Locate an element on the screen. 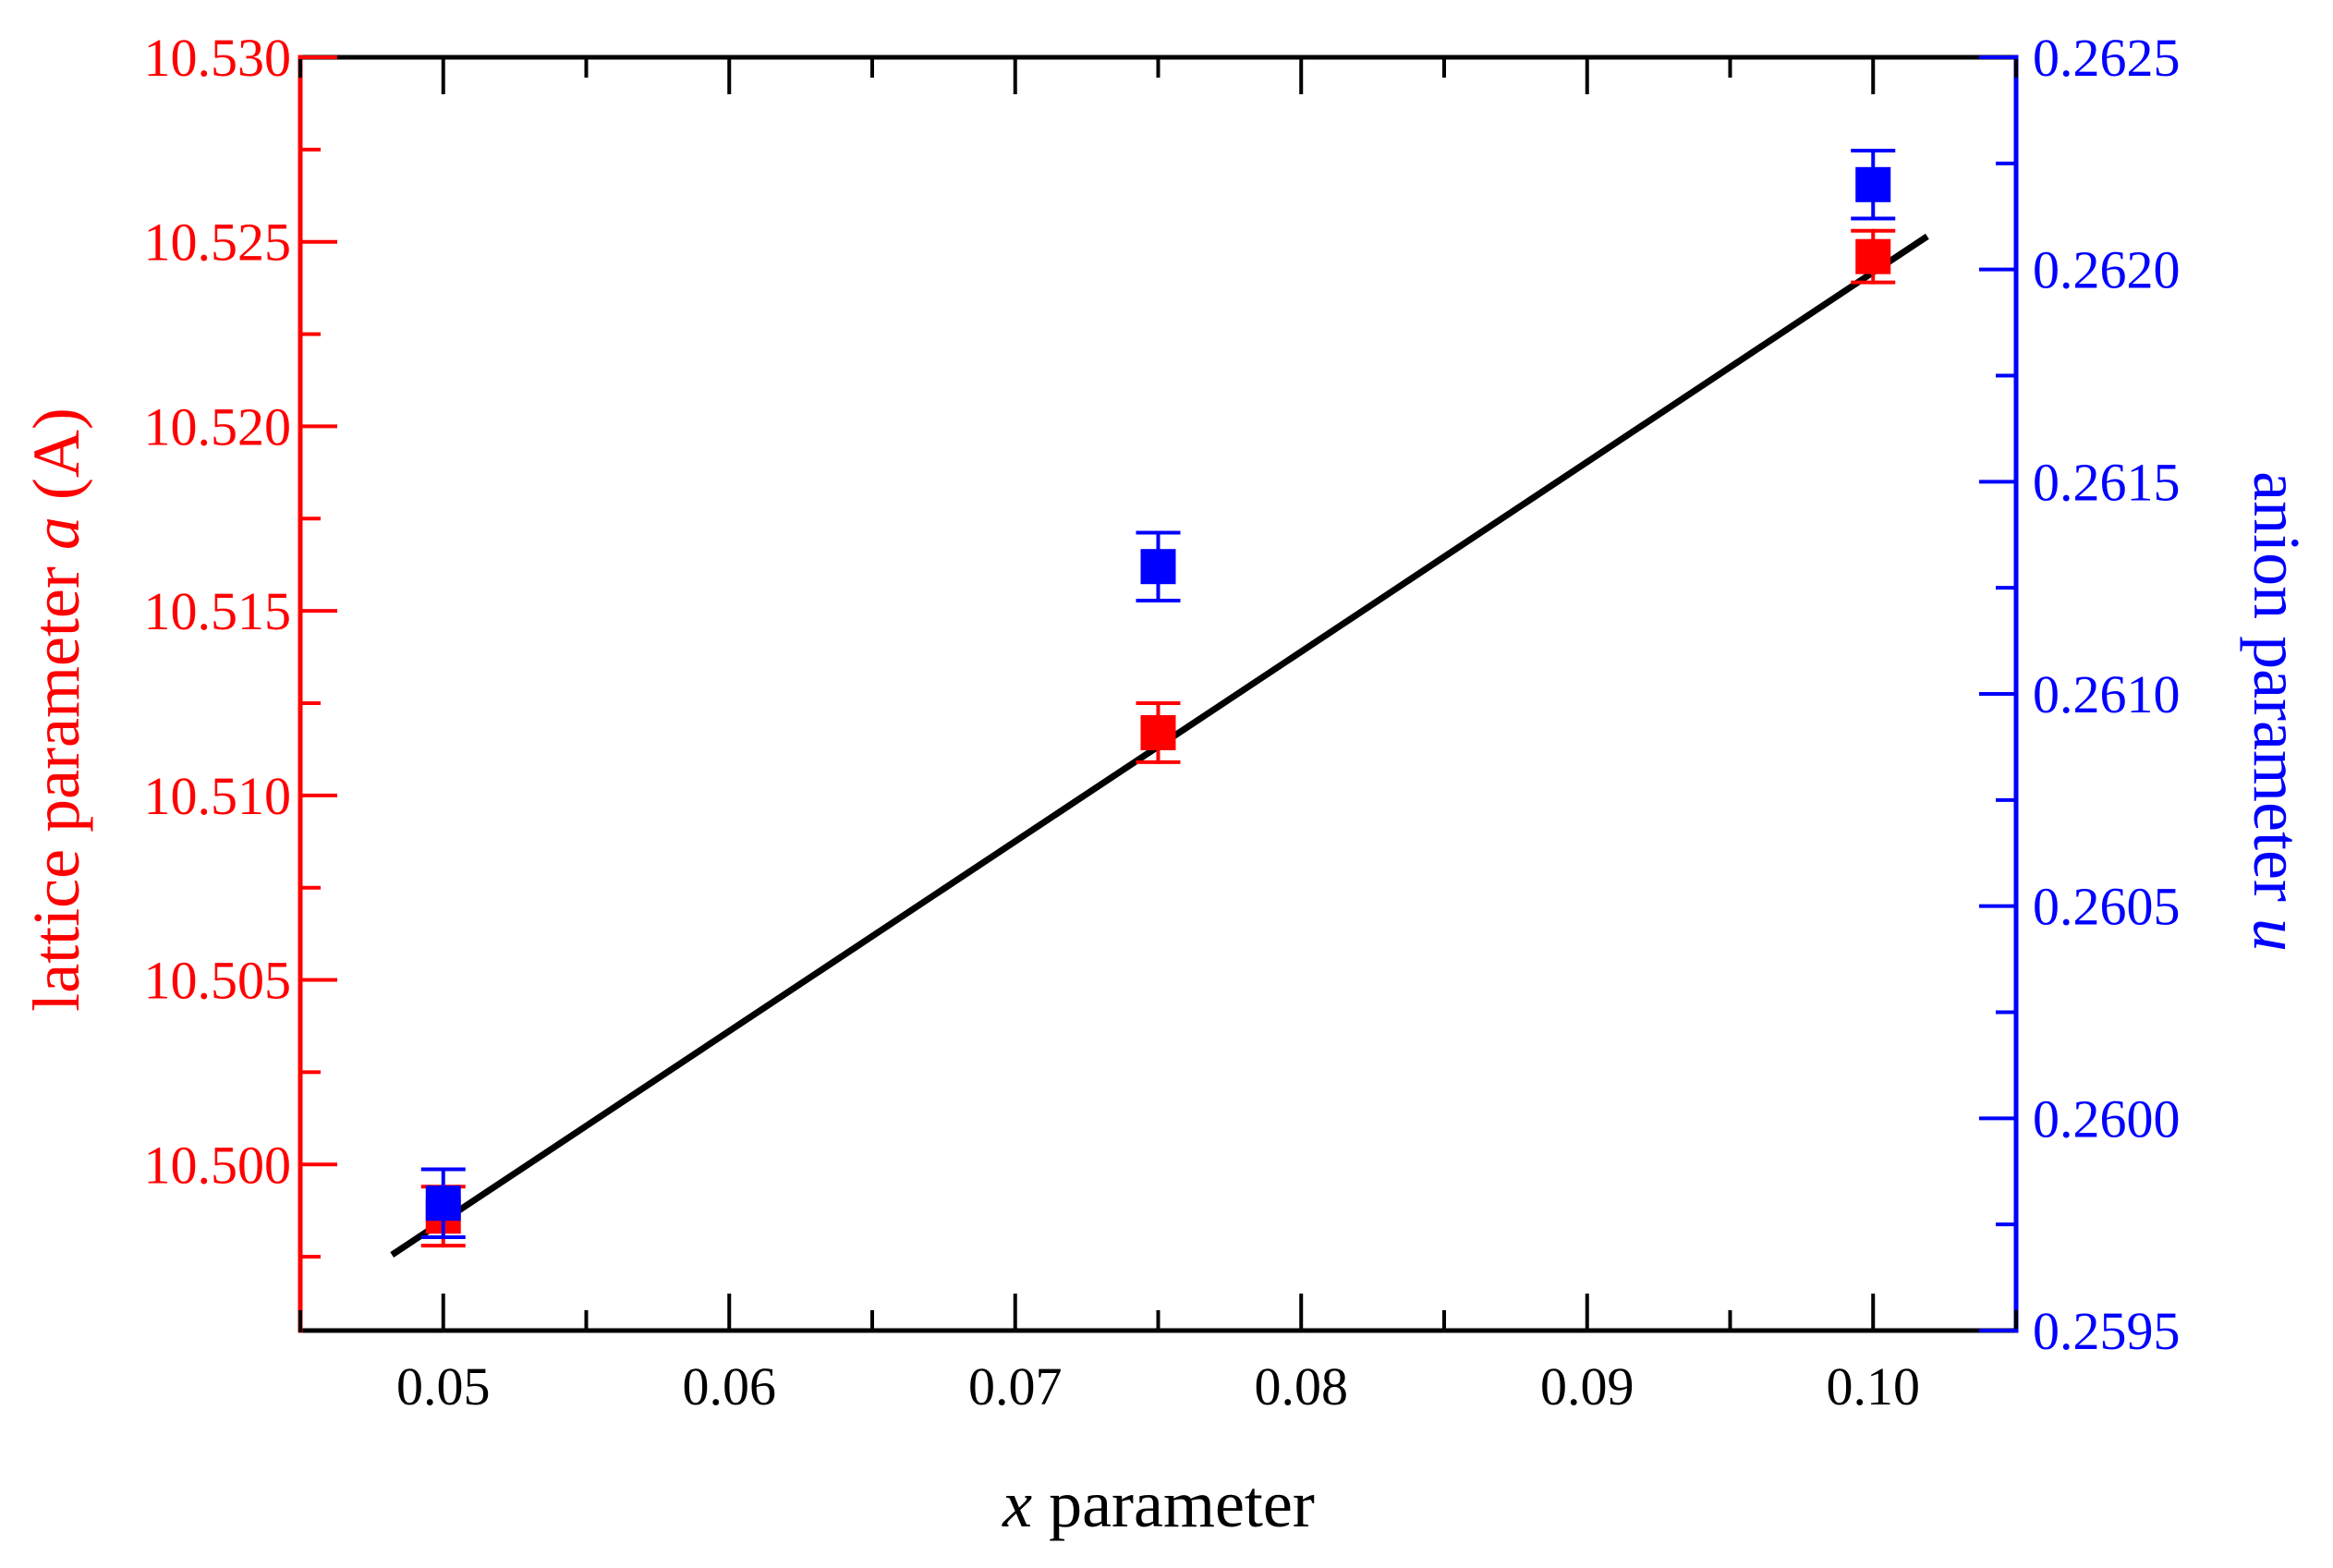 This screenshot has width=2333, height=1568. y-left-tick-label: 10.510 is located at coordinates (218, 796).